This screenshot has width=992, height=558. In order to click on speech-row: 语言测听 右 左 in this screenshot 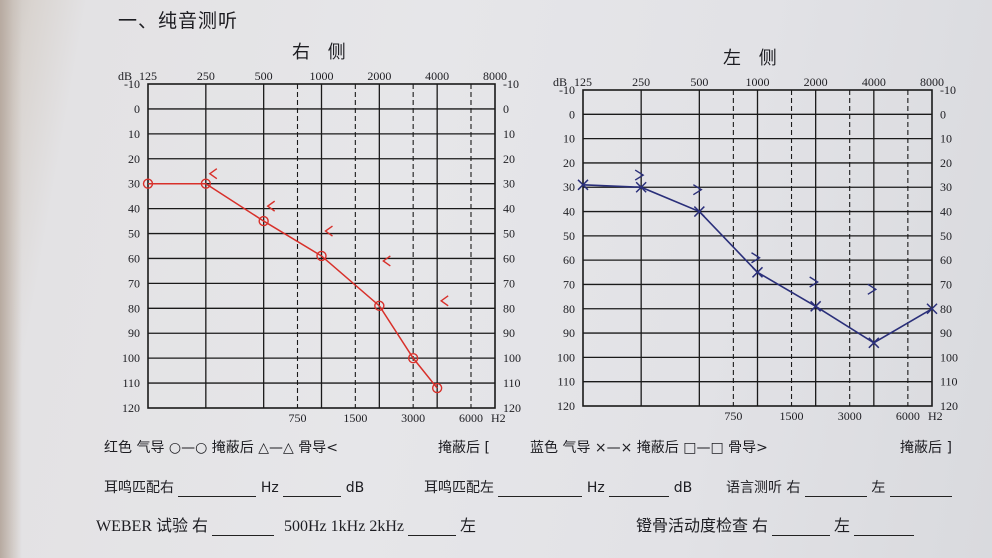, I will do `click(839, 487)`.